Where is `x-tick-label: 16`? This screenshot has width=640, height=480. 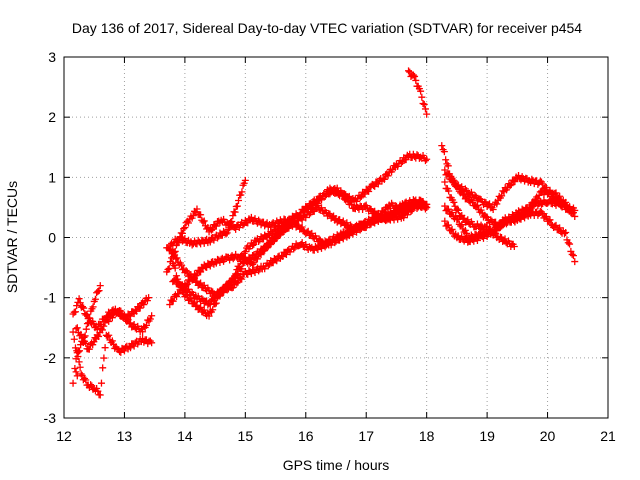
x-tick-label: 16 is located at coordinates (306, 436).